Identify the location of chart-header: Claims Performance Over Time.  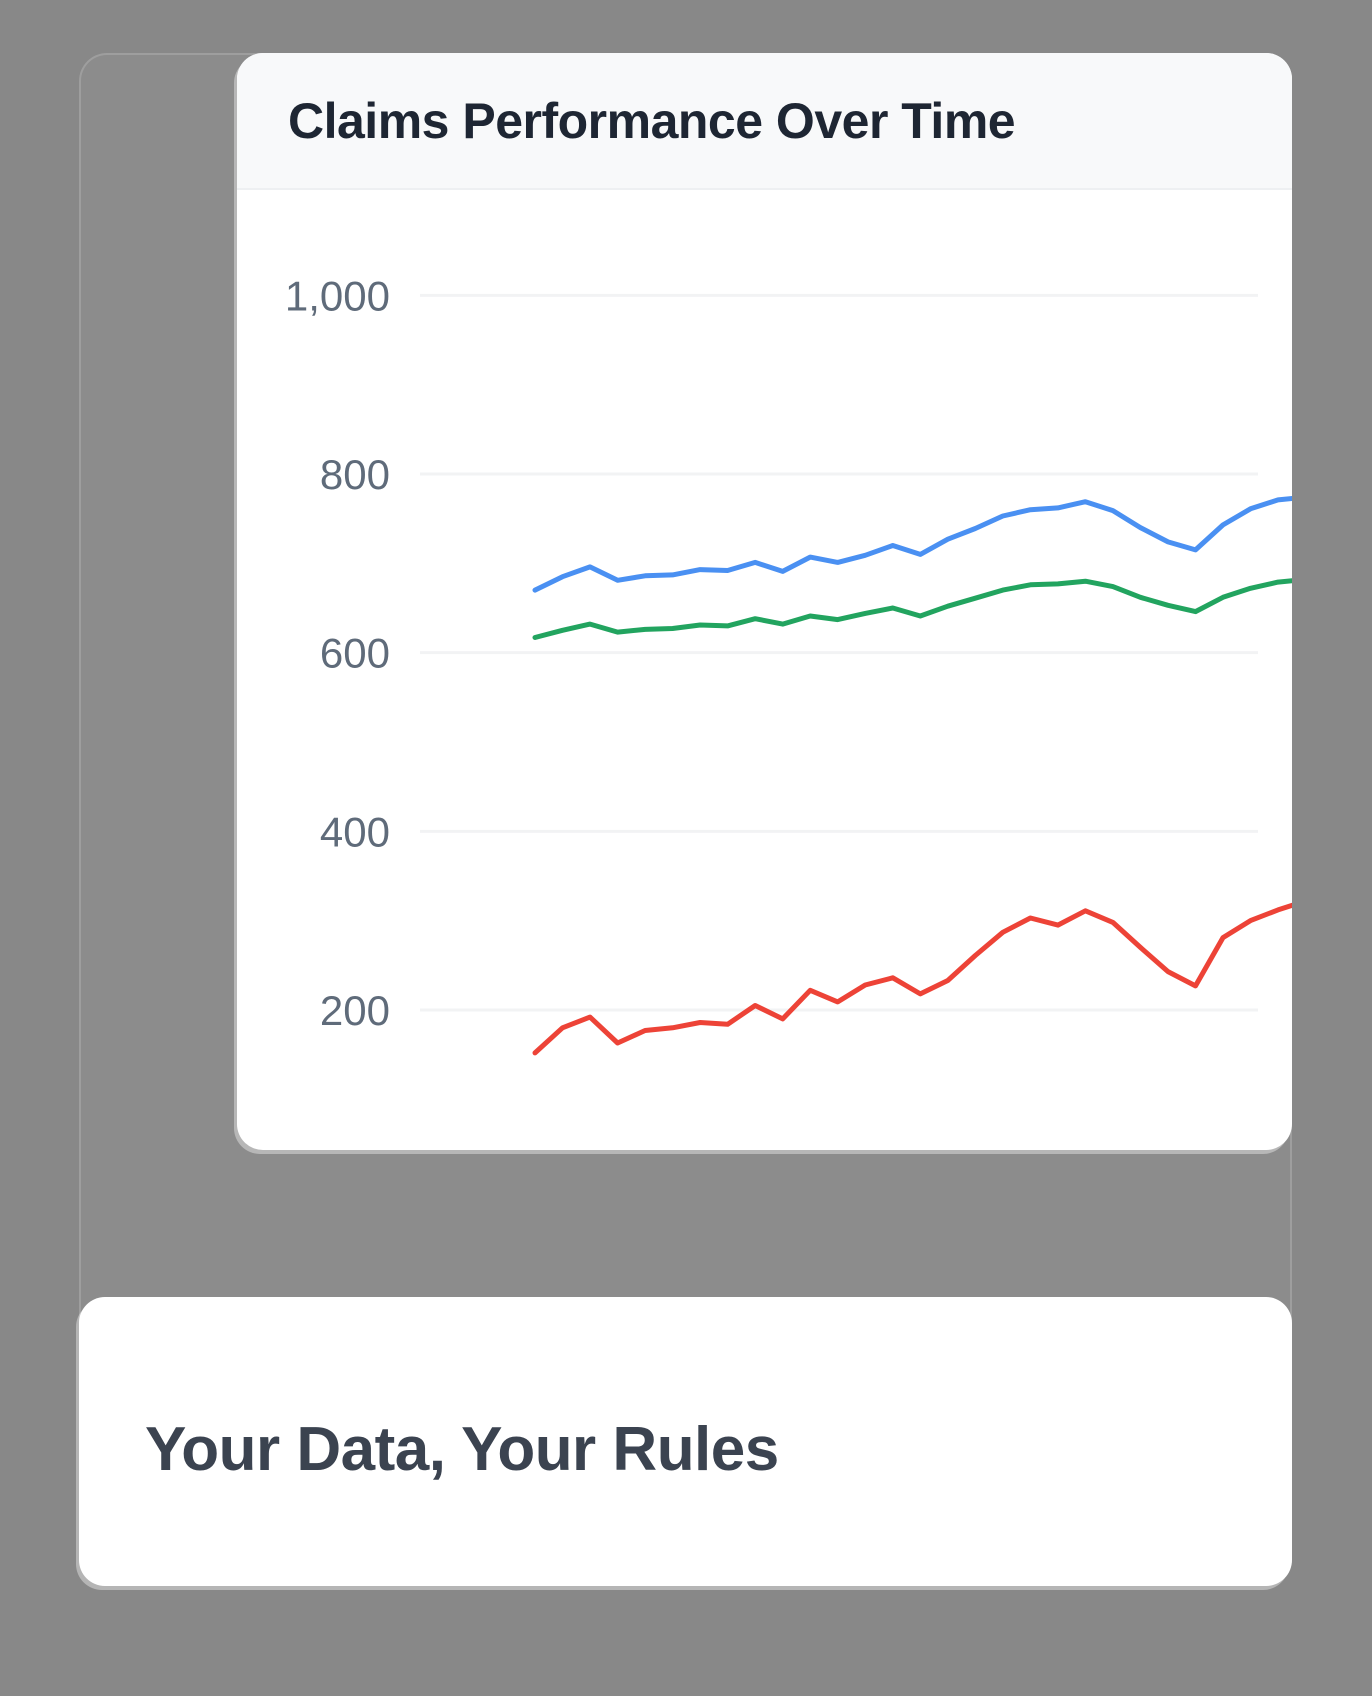
(764, 121).